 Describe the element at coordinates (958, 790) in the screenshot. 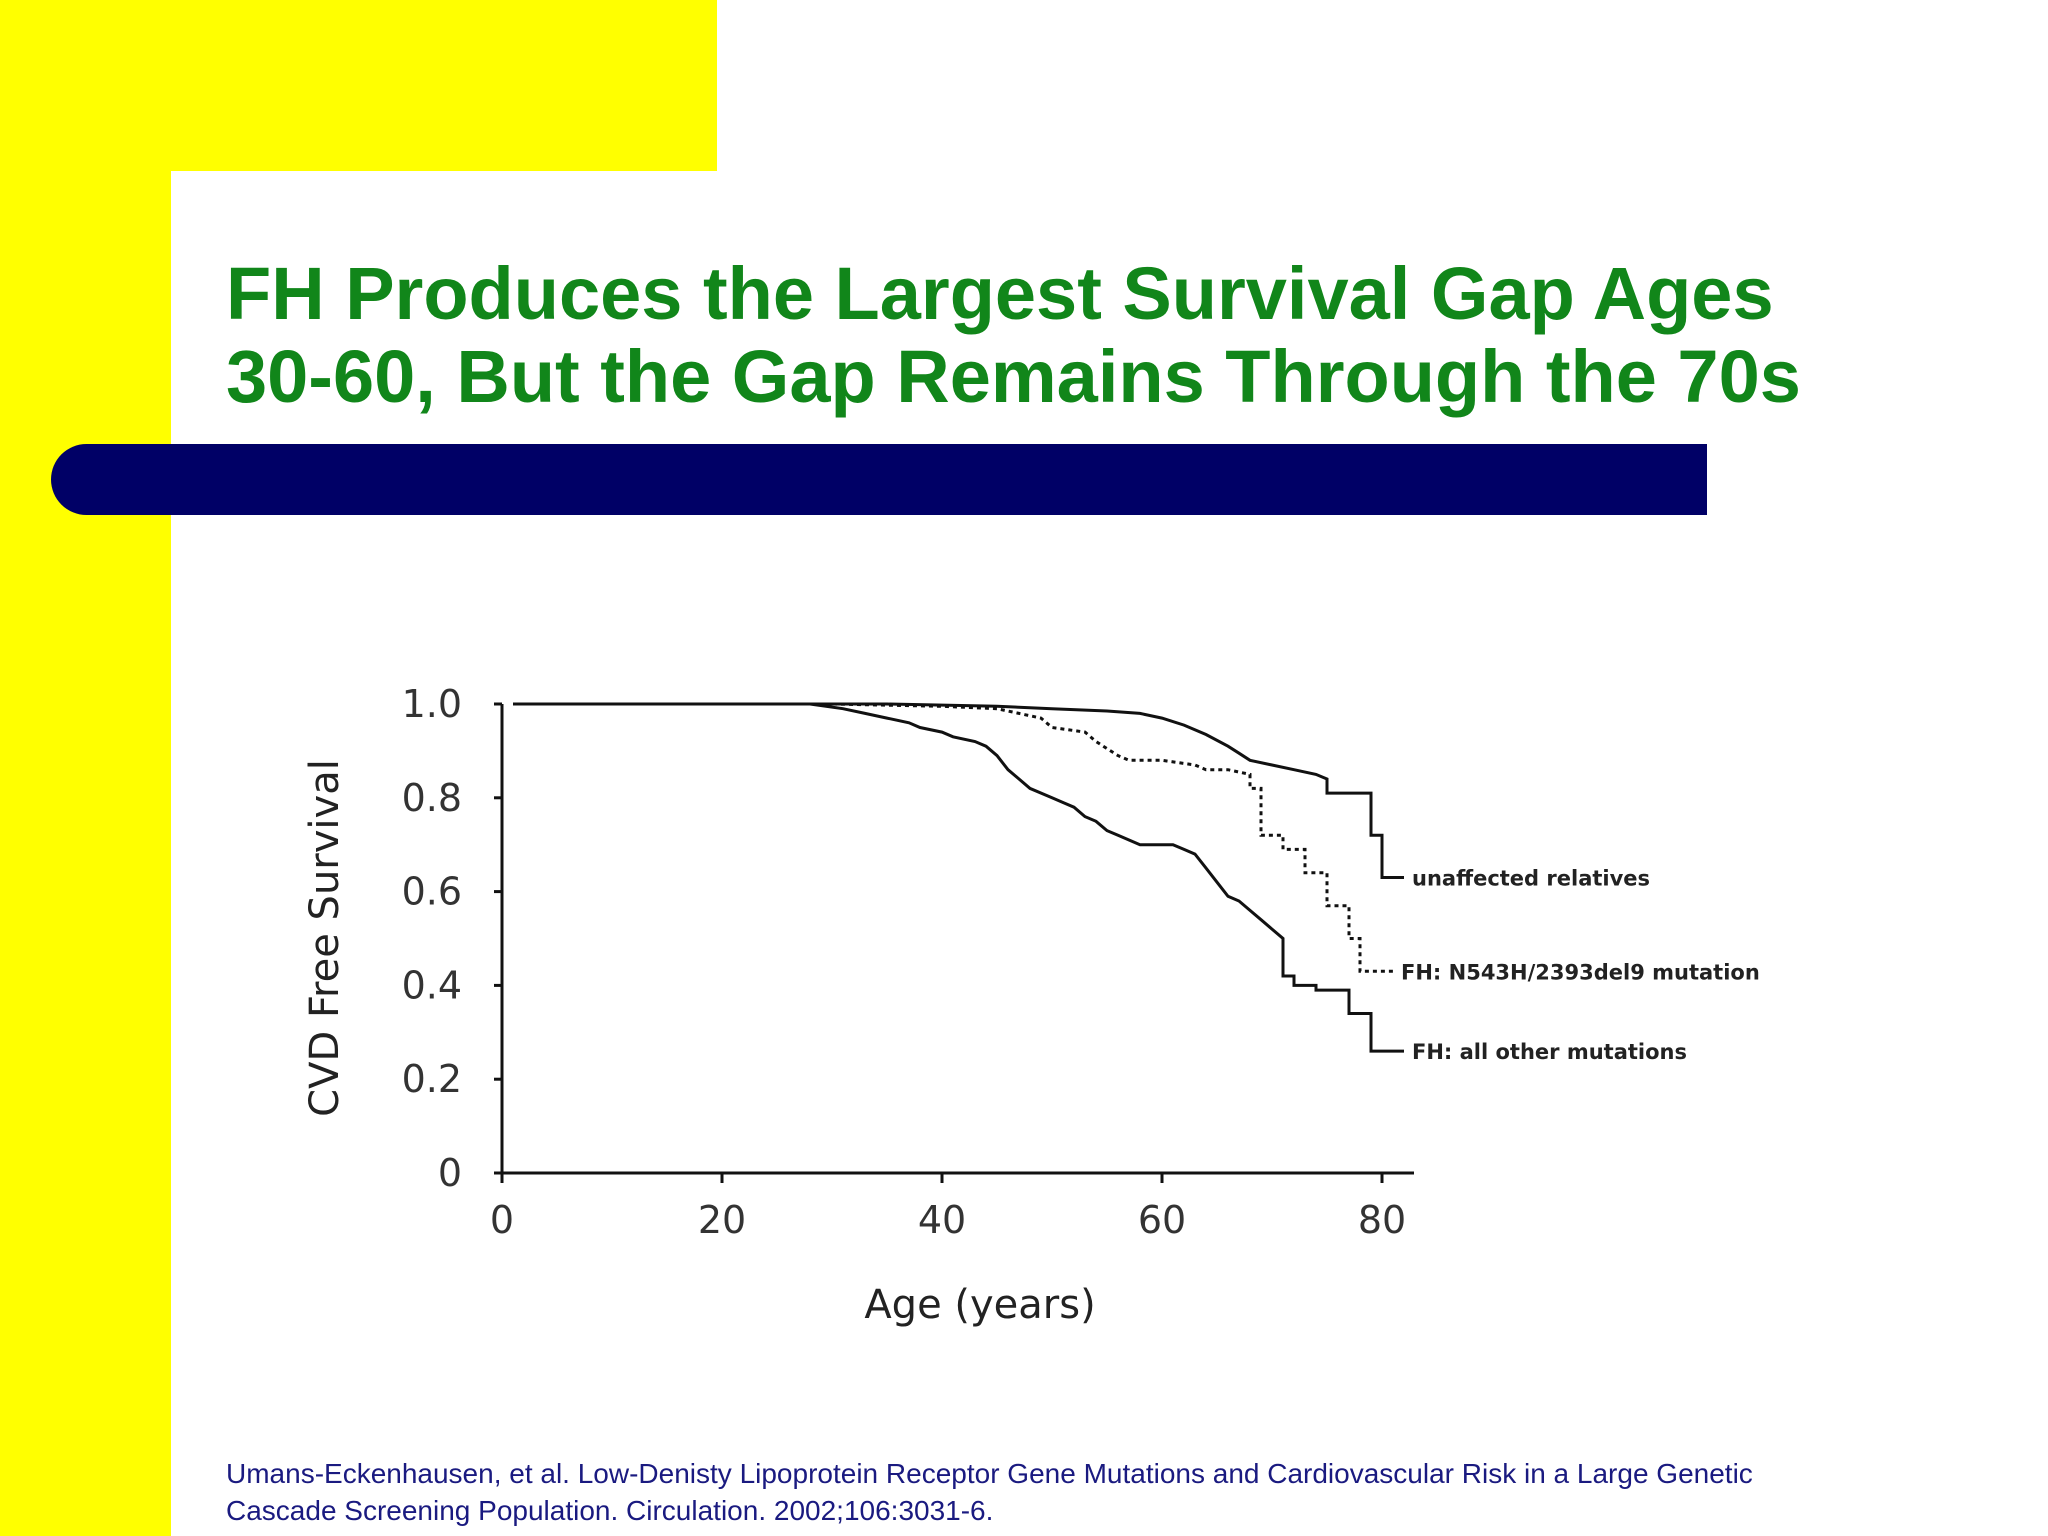

I see `series-line-unaffected` at that location.